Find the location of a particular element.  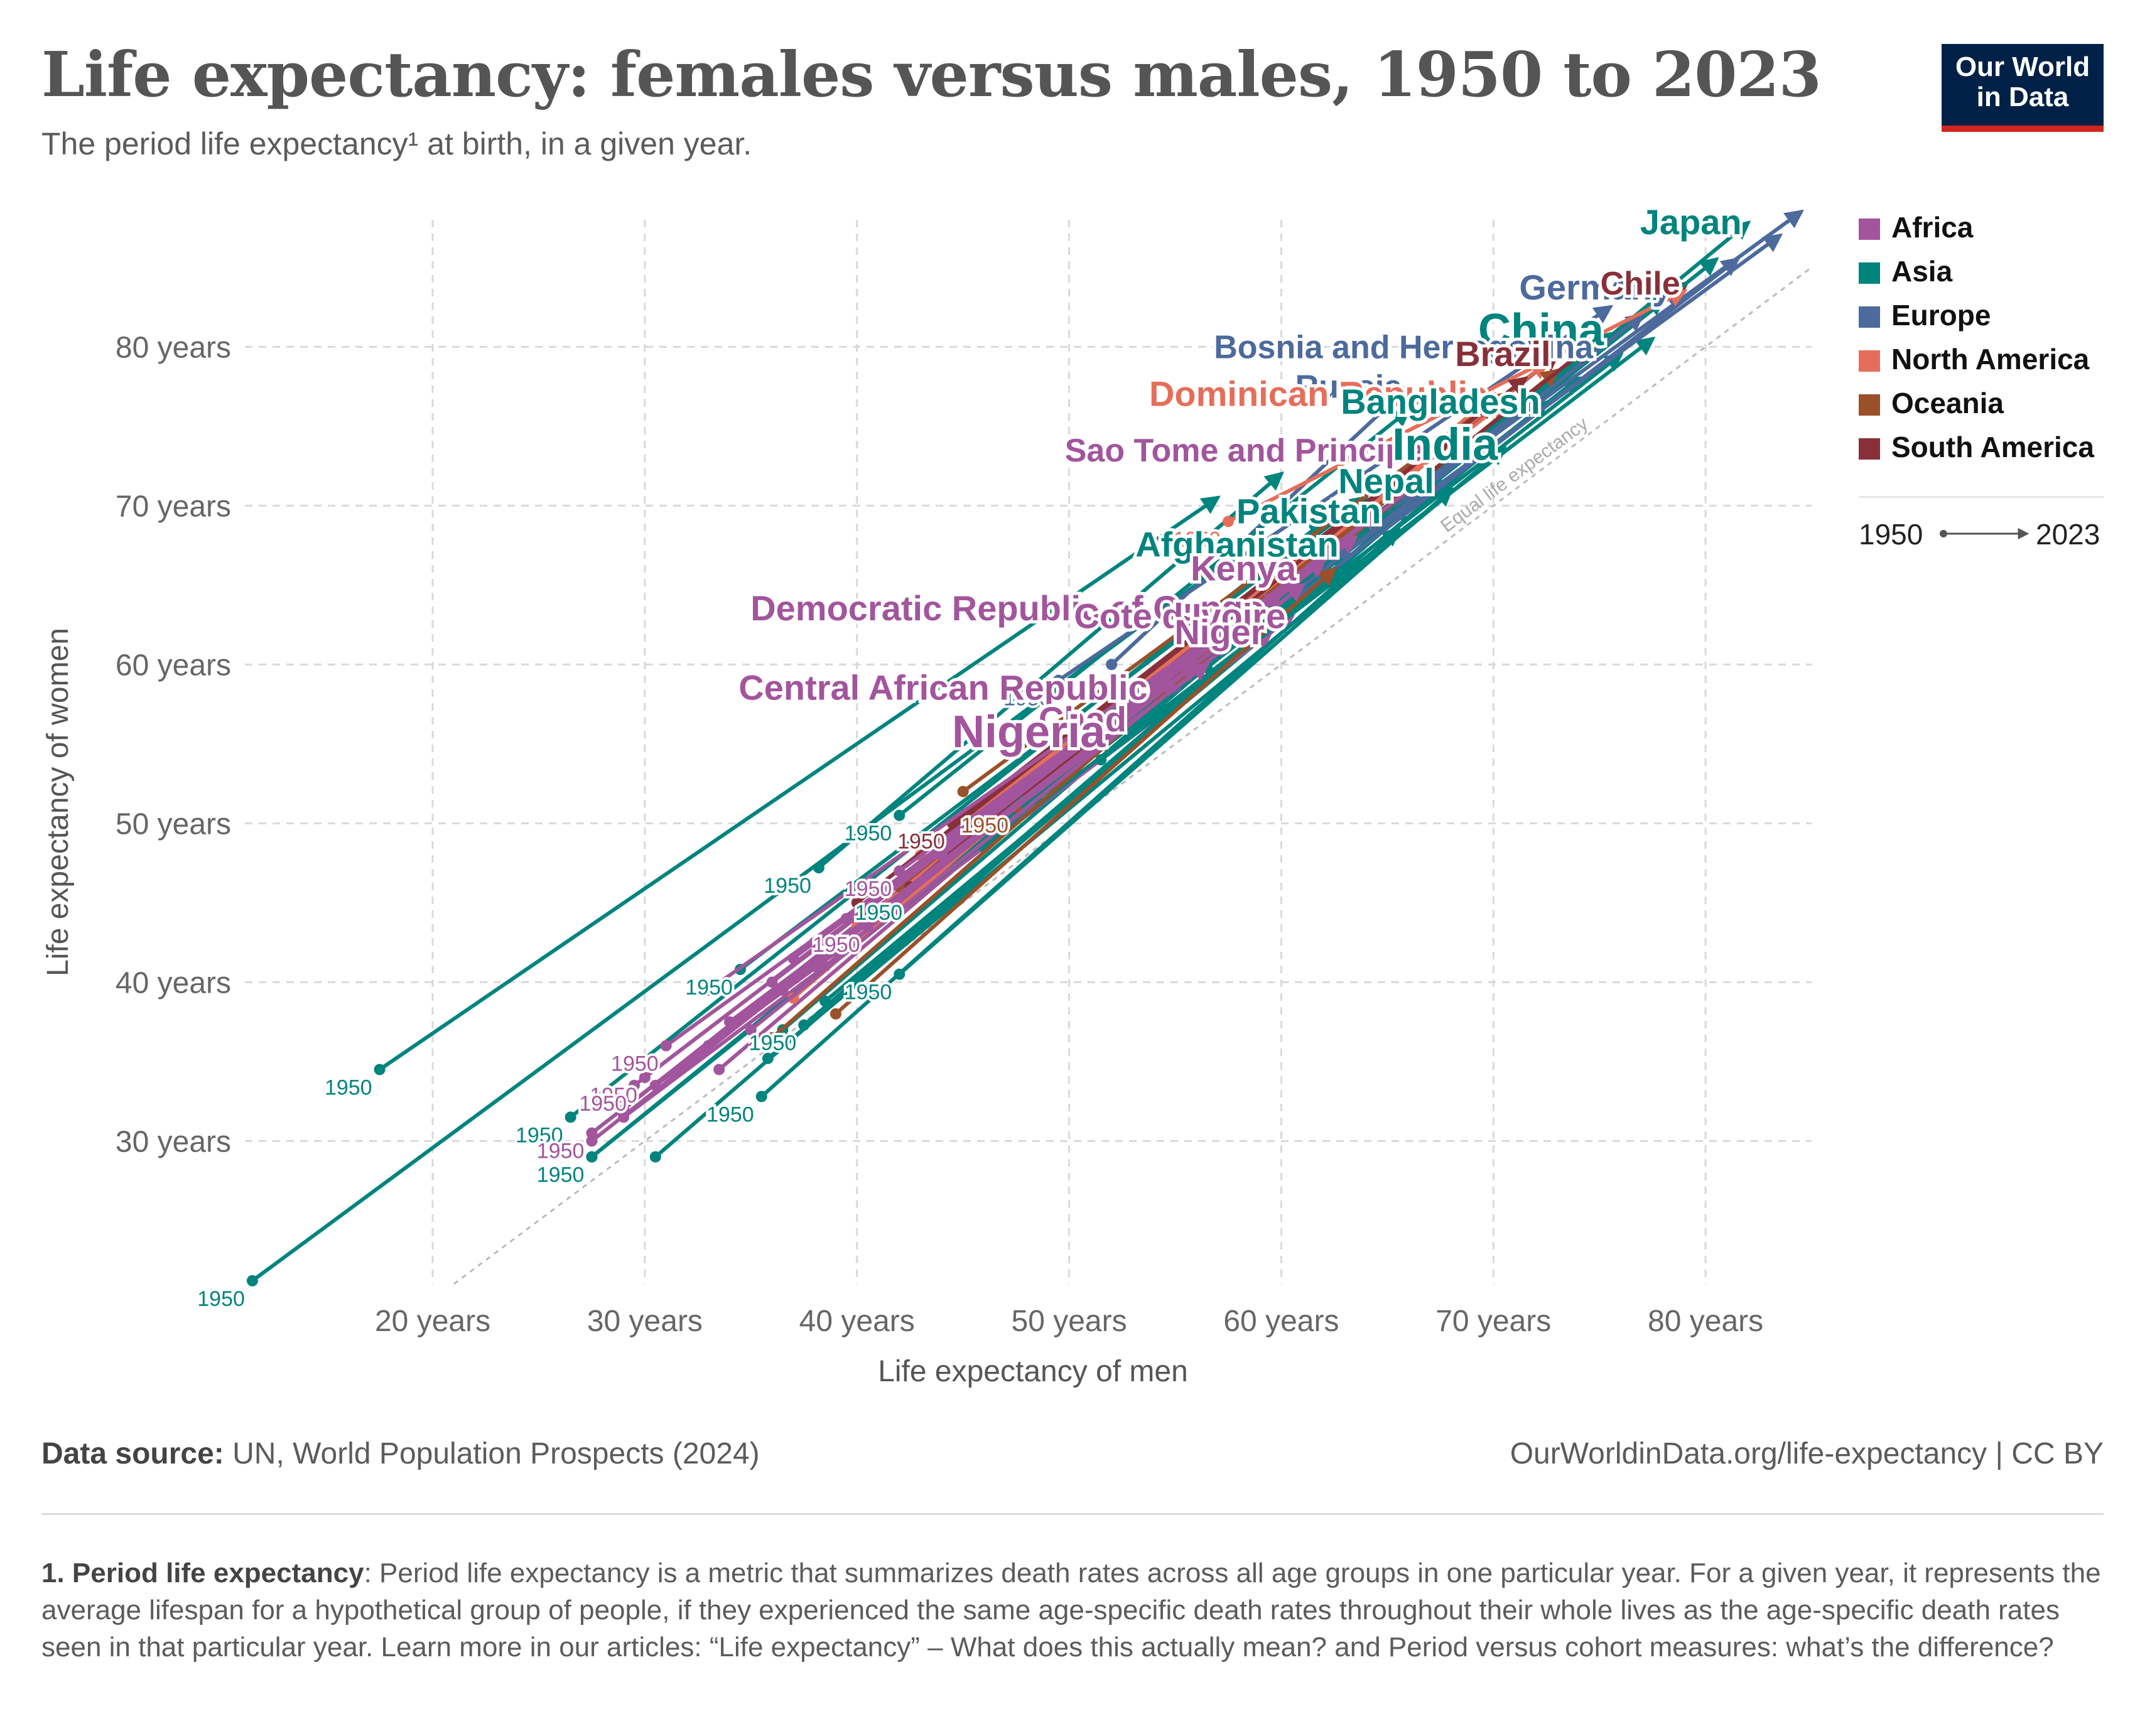

y-tick-label: 60 years is located at coordinates (173, 665).